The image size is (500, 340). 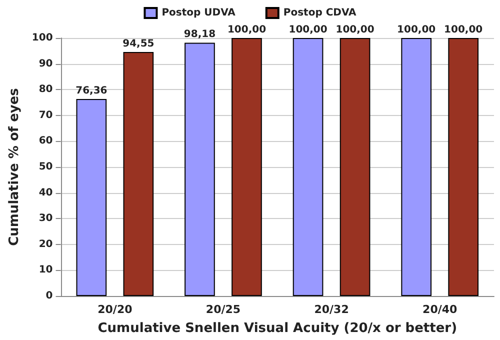 I want to click on y-tick-label: 100, so click(x=42, y=38).